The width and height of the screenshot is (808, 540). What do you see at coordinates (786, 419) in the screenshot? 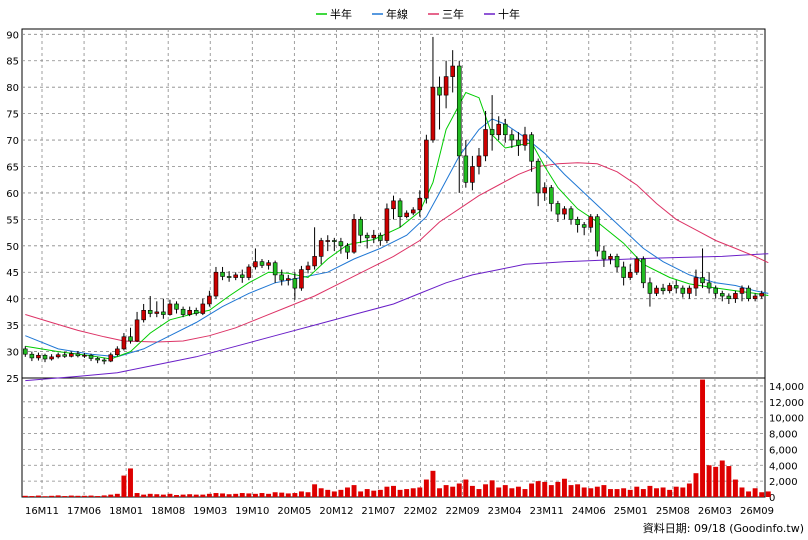
I see `volume-tick-label: 10,000` at bounding box center [786, 419].